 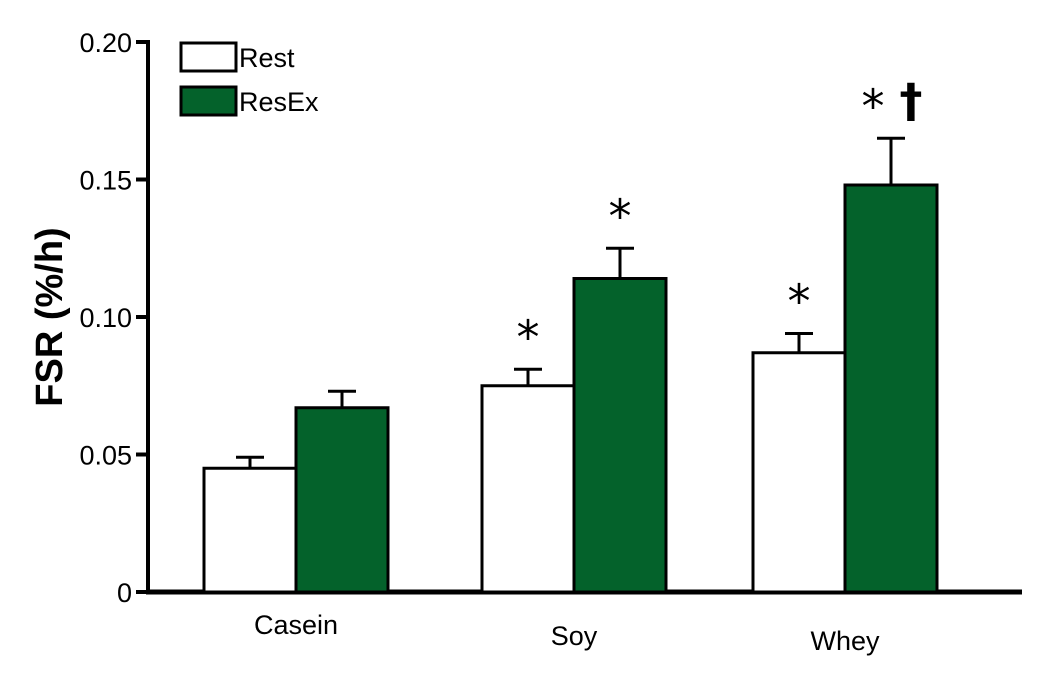 I want to click on bar-rest-soy, so click(x=528, y=489).